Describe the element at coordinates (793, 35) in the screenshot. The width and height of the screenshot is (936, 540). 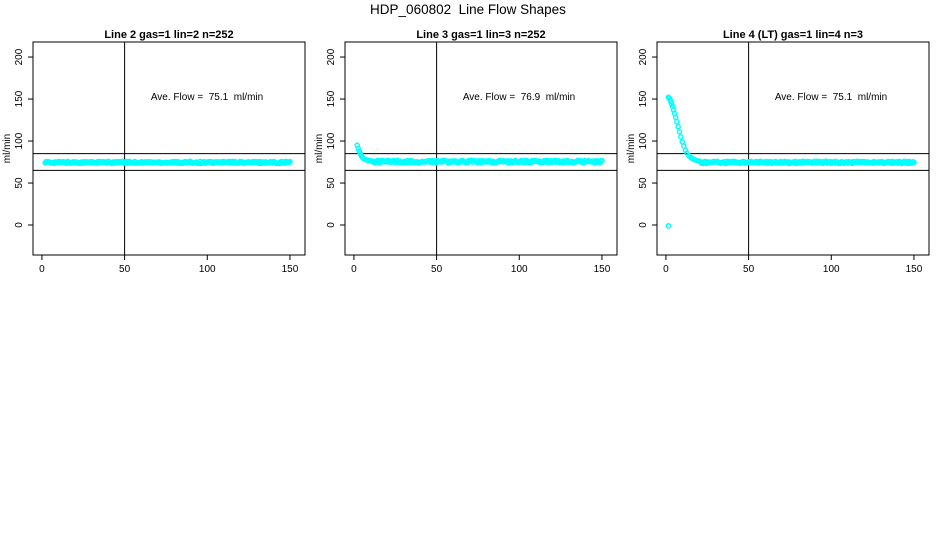
I see `panel-title: Line 4 (LT) gas=1 lin=4 n=3` at that location.